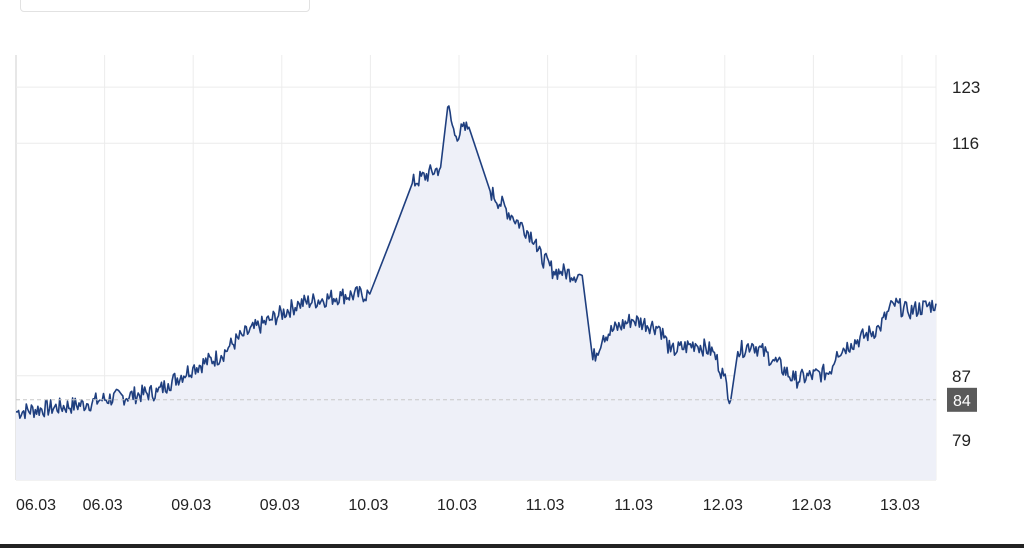 The image size is (1024, 548). I want to click on y-tick-label: 116, so click(965, 143).